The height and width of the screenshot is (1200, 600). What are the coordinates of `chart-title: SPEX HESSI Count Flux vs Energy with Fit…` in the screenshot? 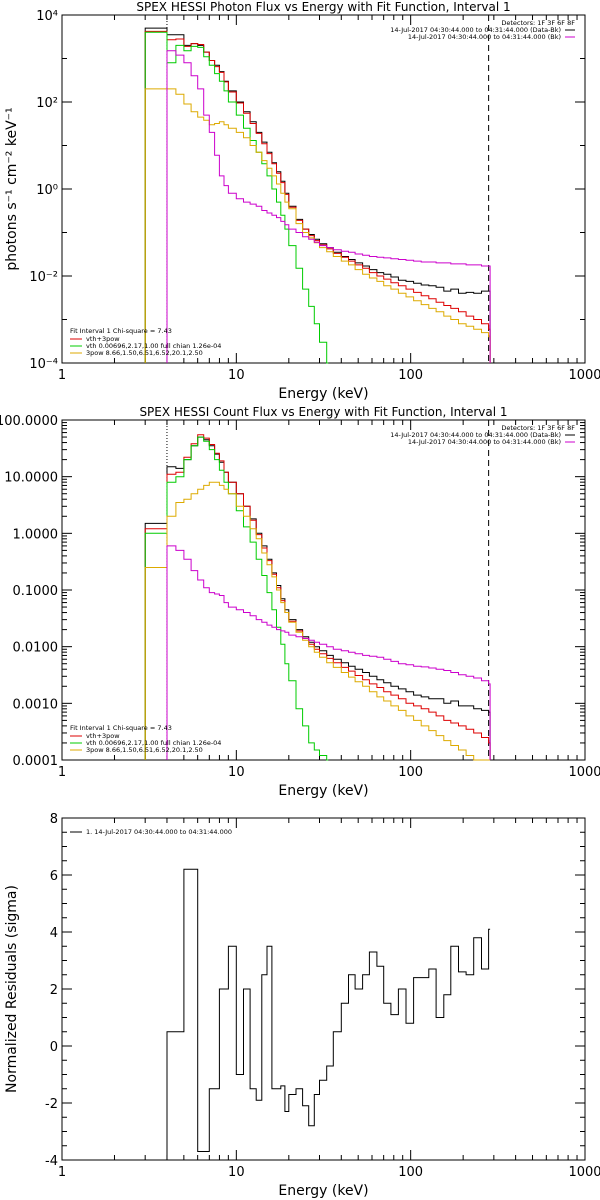 It's located at (323, 412).